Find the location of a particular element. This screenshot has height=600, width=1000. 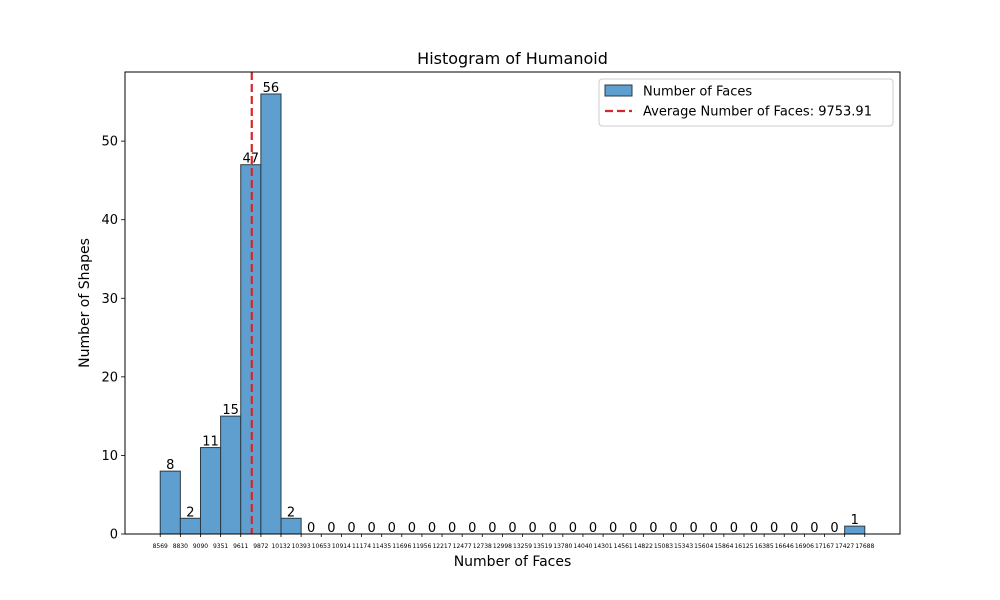

x-tick-label: 10393 is located at coordinates (301, 546).